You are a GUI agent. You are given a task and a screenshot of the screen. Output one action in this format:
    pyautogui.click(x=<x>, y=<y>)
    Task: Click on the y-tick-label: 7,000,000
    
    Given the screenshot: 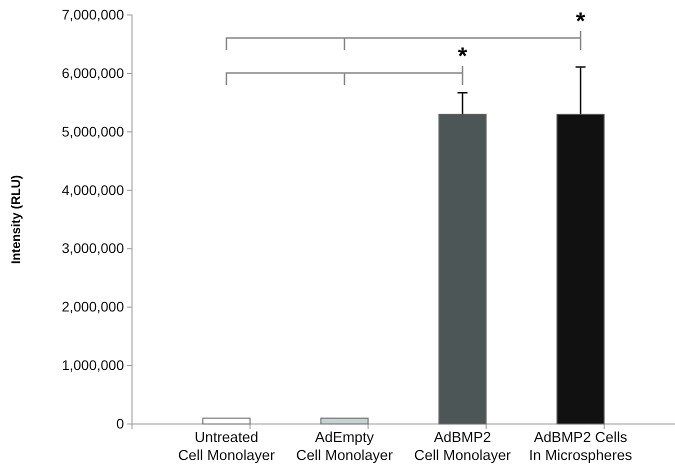 What is the action you would take?
    pyautogui.click(x=93, y=14)
    